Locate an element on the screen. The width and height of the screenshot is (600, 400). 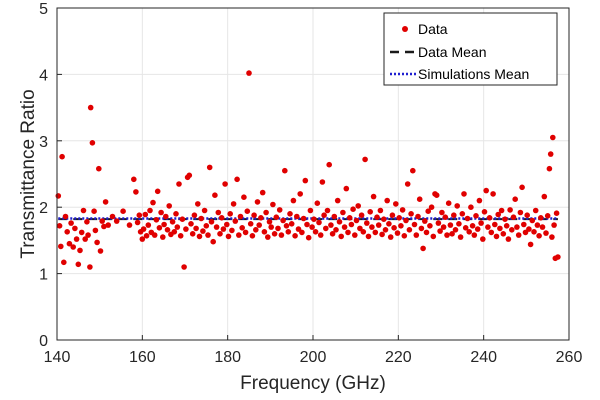
legend-sim-mean-label: Simulations Mean is located at coordinates (473, 74).